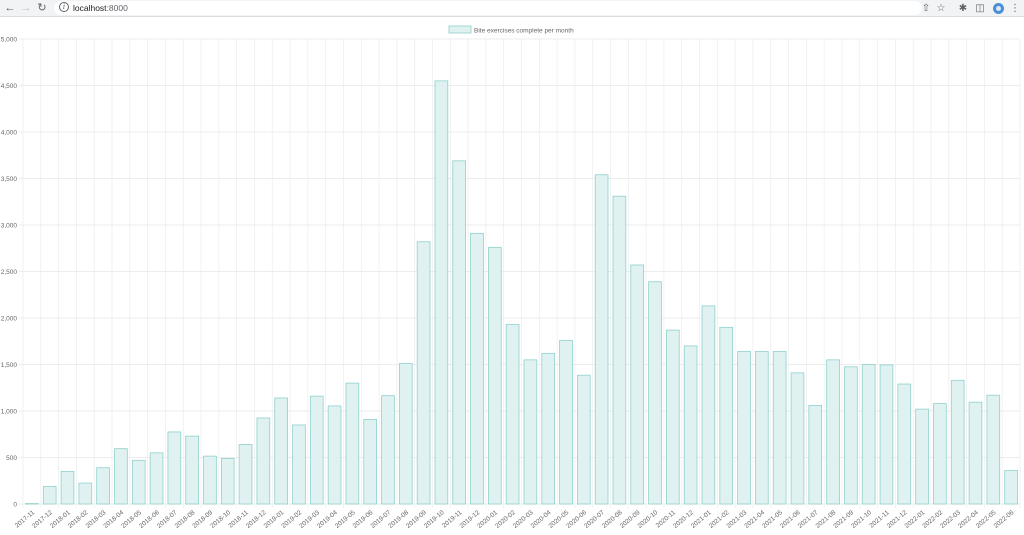 Image resolution: width=1024 pixels, height=535 pixels. What do you see at coordinates (1004, 519) in the screenshot?
I see `x-tick-label: 2022-06` at bounding box center [1004, 519].